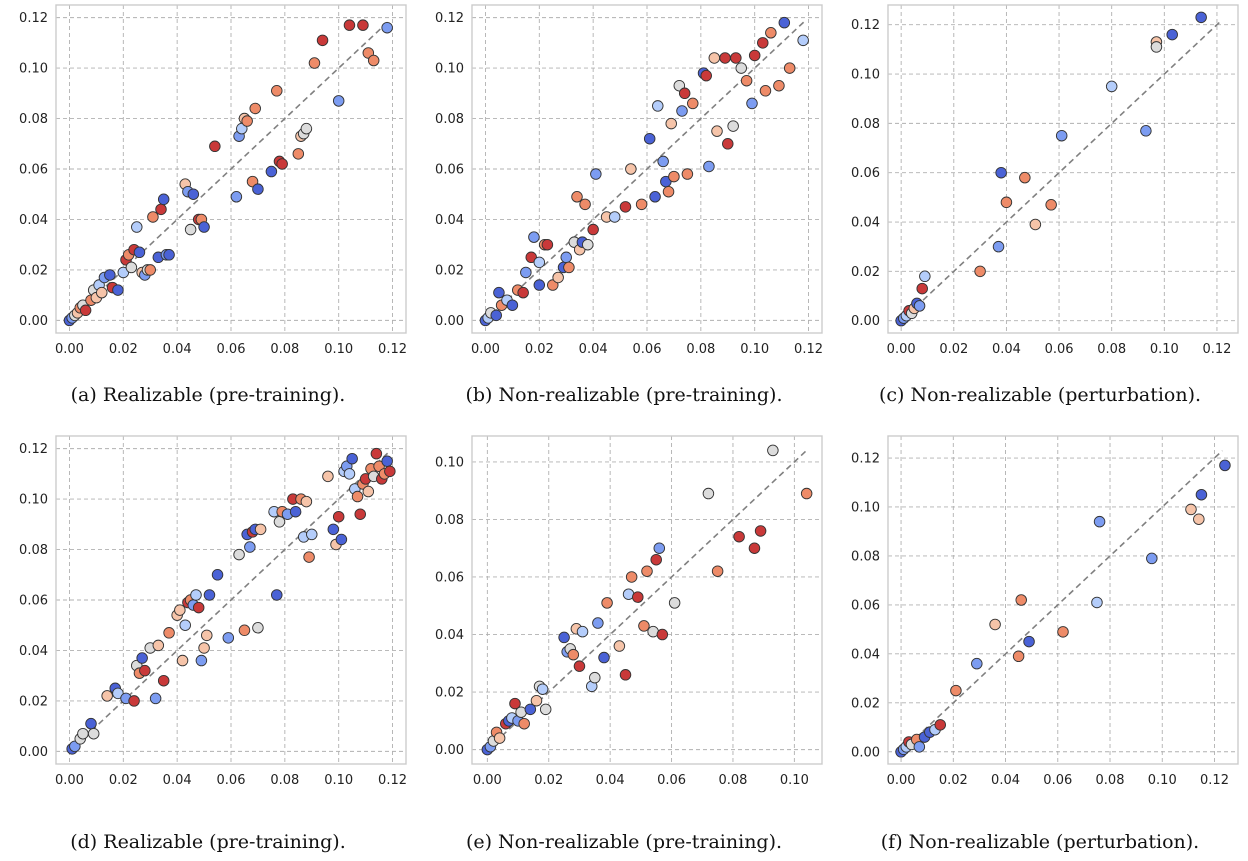  Describe the element at coordinates (449, 18) in the screenshot. I see `y-tick-label: 0.12` at that location.